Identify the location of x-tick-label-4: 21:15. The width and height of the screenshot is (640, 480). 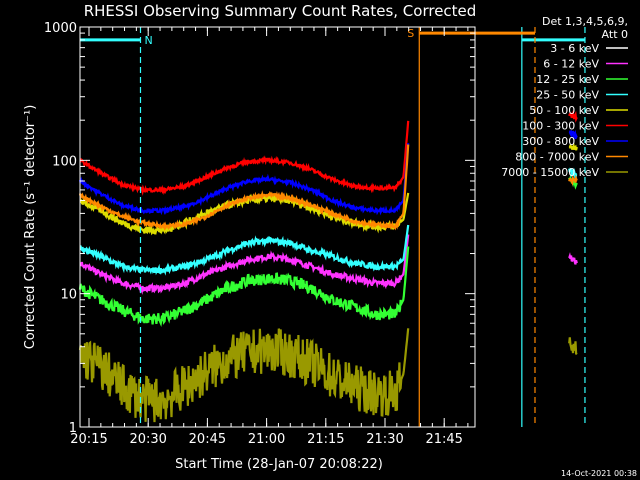
(325, 439).